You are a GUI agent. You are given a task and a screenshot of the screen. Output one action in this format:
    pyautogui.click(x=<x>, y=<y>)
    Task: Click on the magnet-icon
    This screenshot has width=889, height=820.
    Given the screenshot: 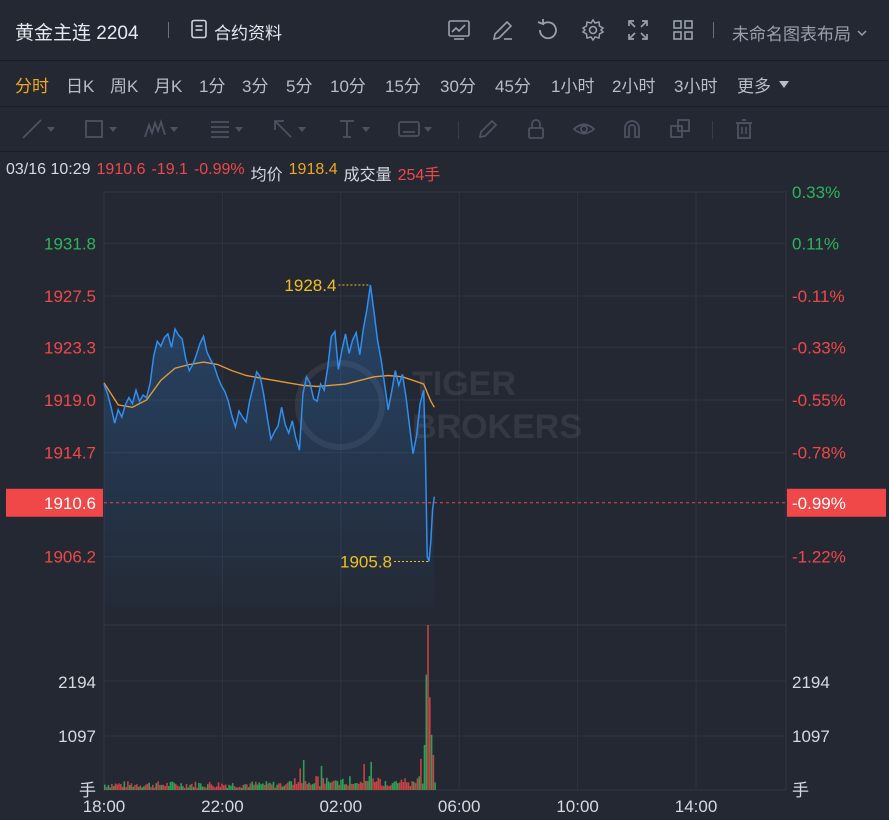 What is the action you would take?
    pyautogui.click(x=632, y=129)
    